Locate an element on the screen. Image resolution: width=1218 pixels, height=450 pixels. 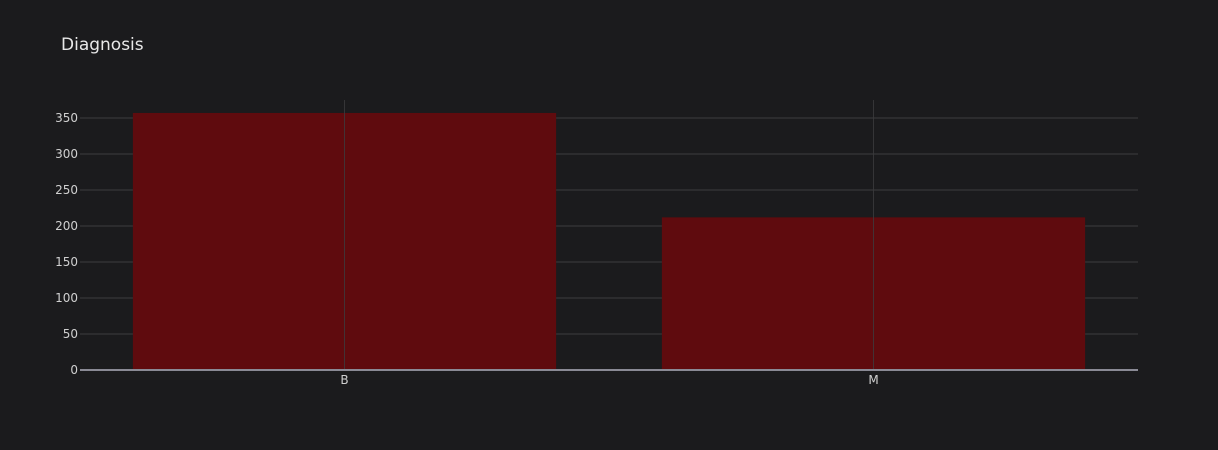
chart-title: Diagnosis is located at coordinates (102, 45).